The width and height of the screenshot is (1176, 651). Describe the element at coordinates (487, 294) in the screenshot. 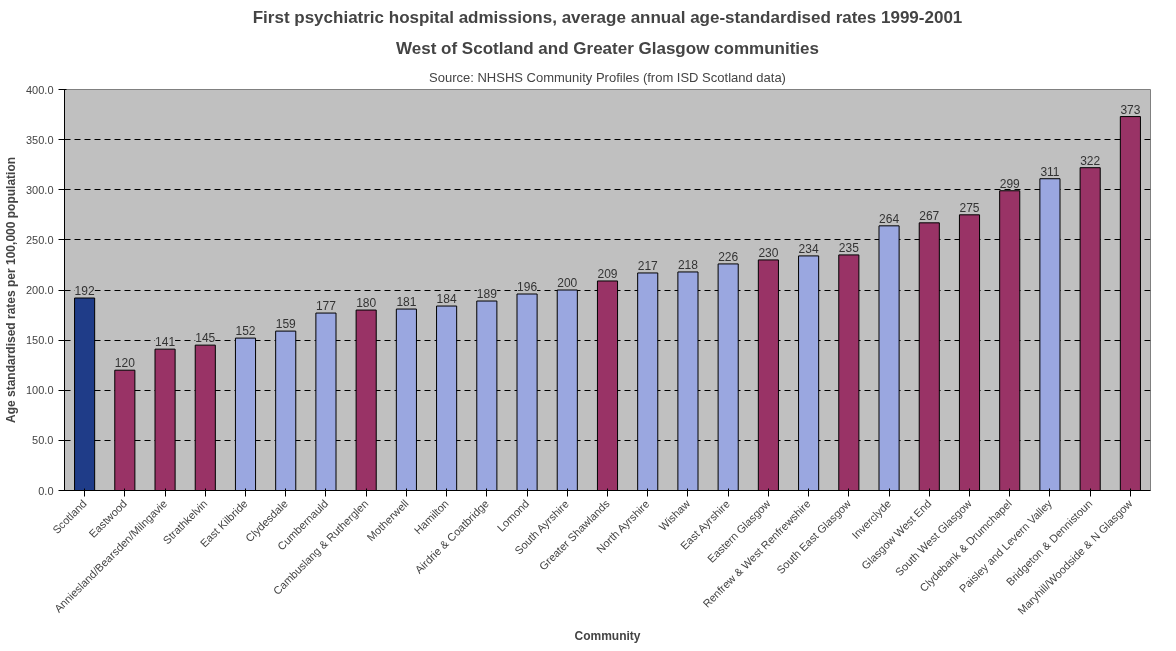

I see `data-label: 189` at that location.